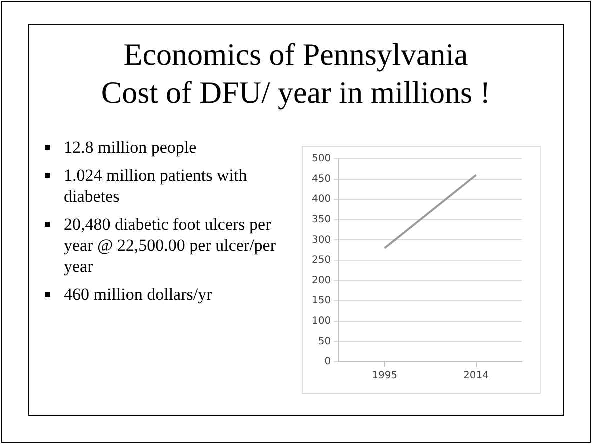  Describe the element at coordinates (322, 159) in the screenshot. I see `y-tick-label: 500` at that location.